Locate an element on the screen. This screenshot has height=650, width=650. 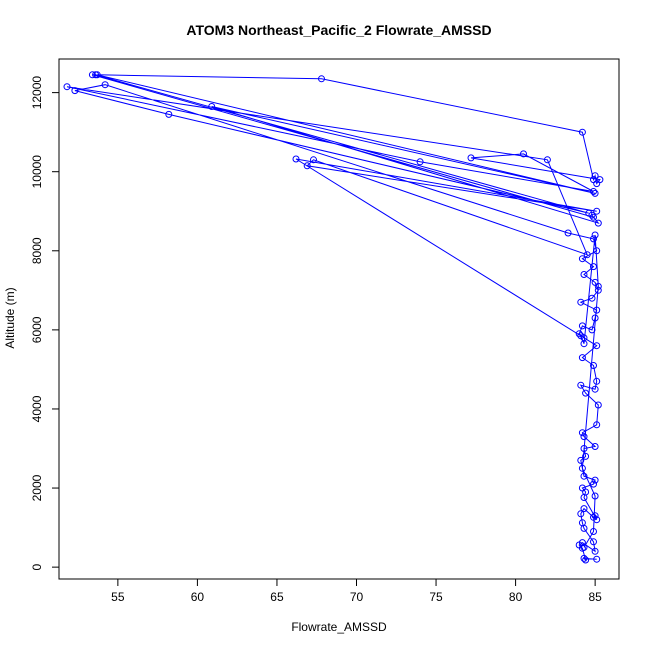
x-axis: 55 60 65 70 75 80 85 is located at coordinates (356, 591).